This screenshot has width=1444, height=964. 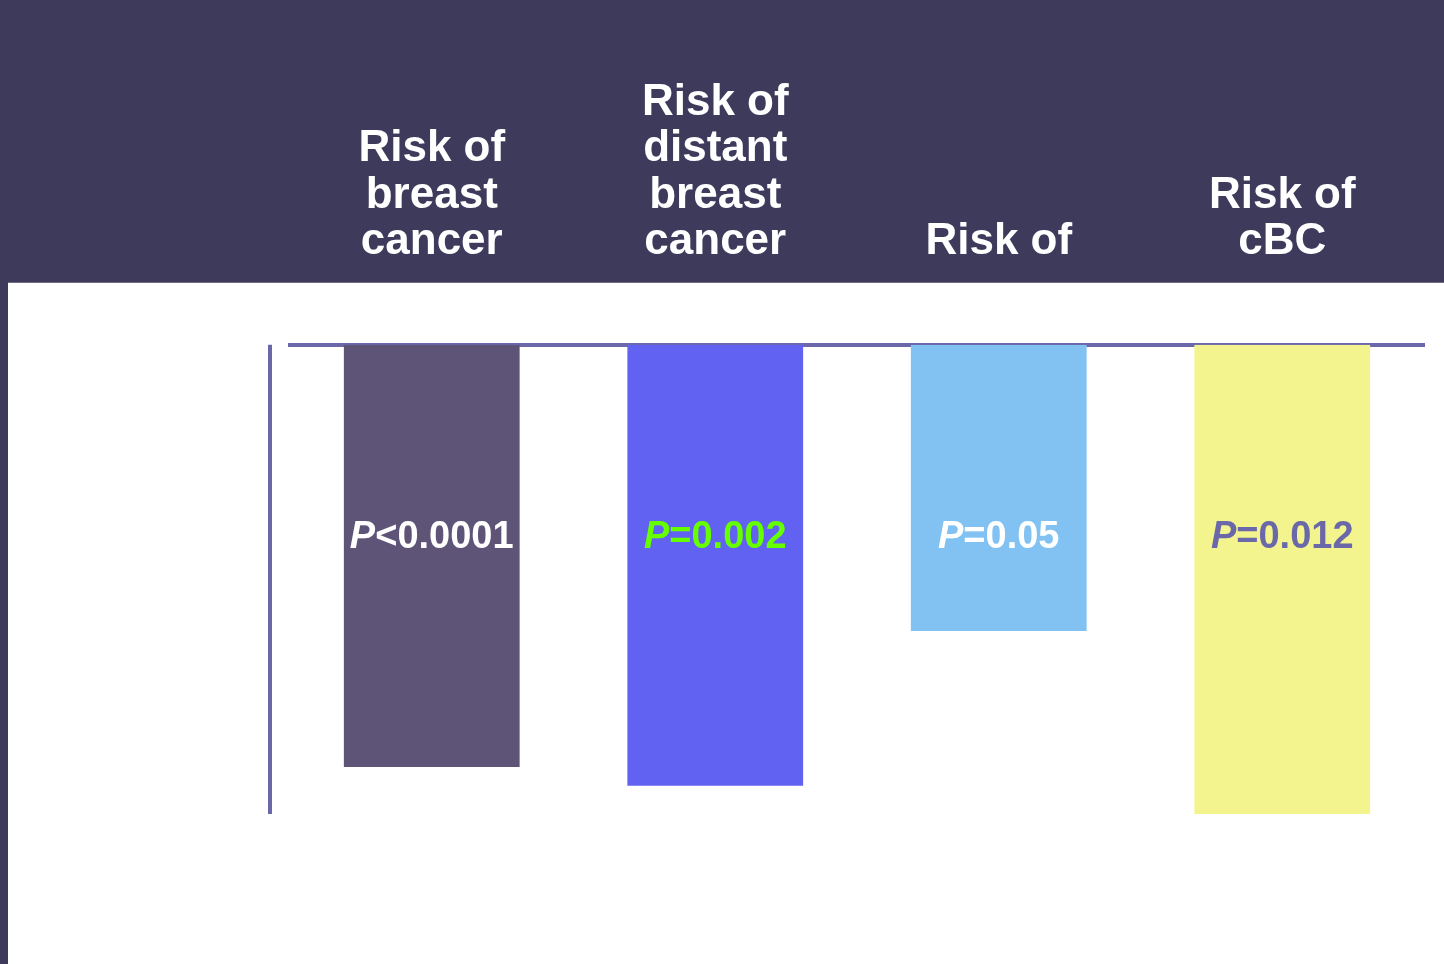 What do you see at coordinates (715, 169) in the screenshot?
I see `x-tick-label: Risk of distant breast cancer` at bounding box center [715, 169].